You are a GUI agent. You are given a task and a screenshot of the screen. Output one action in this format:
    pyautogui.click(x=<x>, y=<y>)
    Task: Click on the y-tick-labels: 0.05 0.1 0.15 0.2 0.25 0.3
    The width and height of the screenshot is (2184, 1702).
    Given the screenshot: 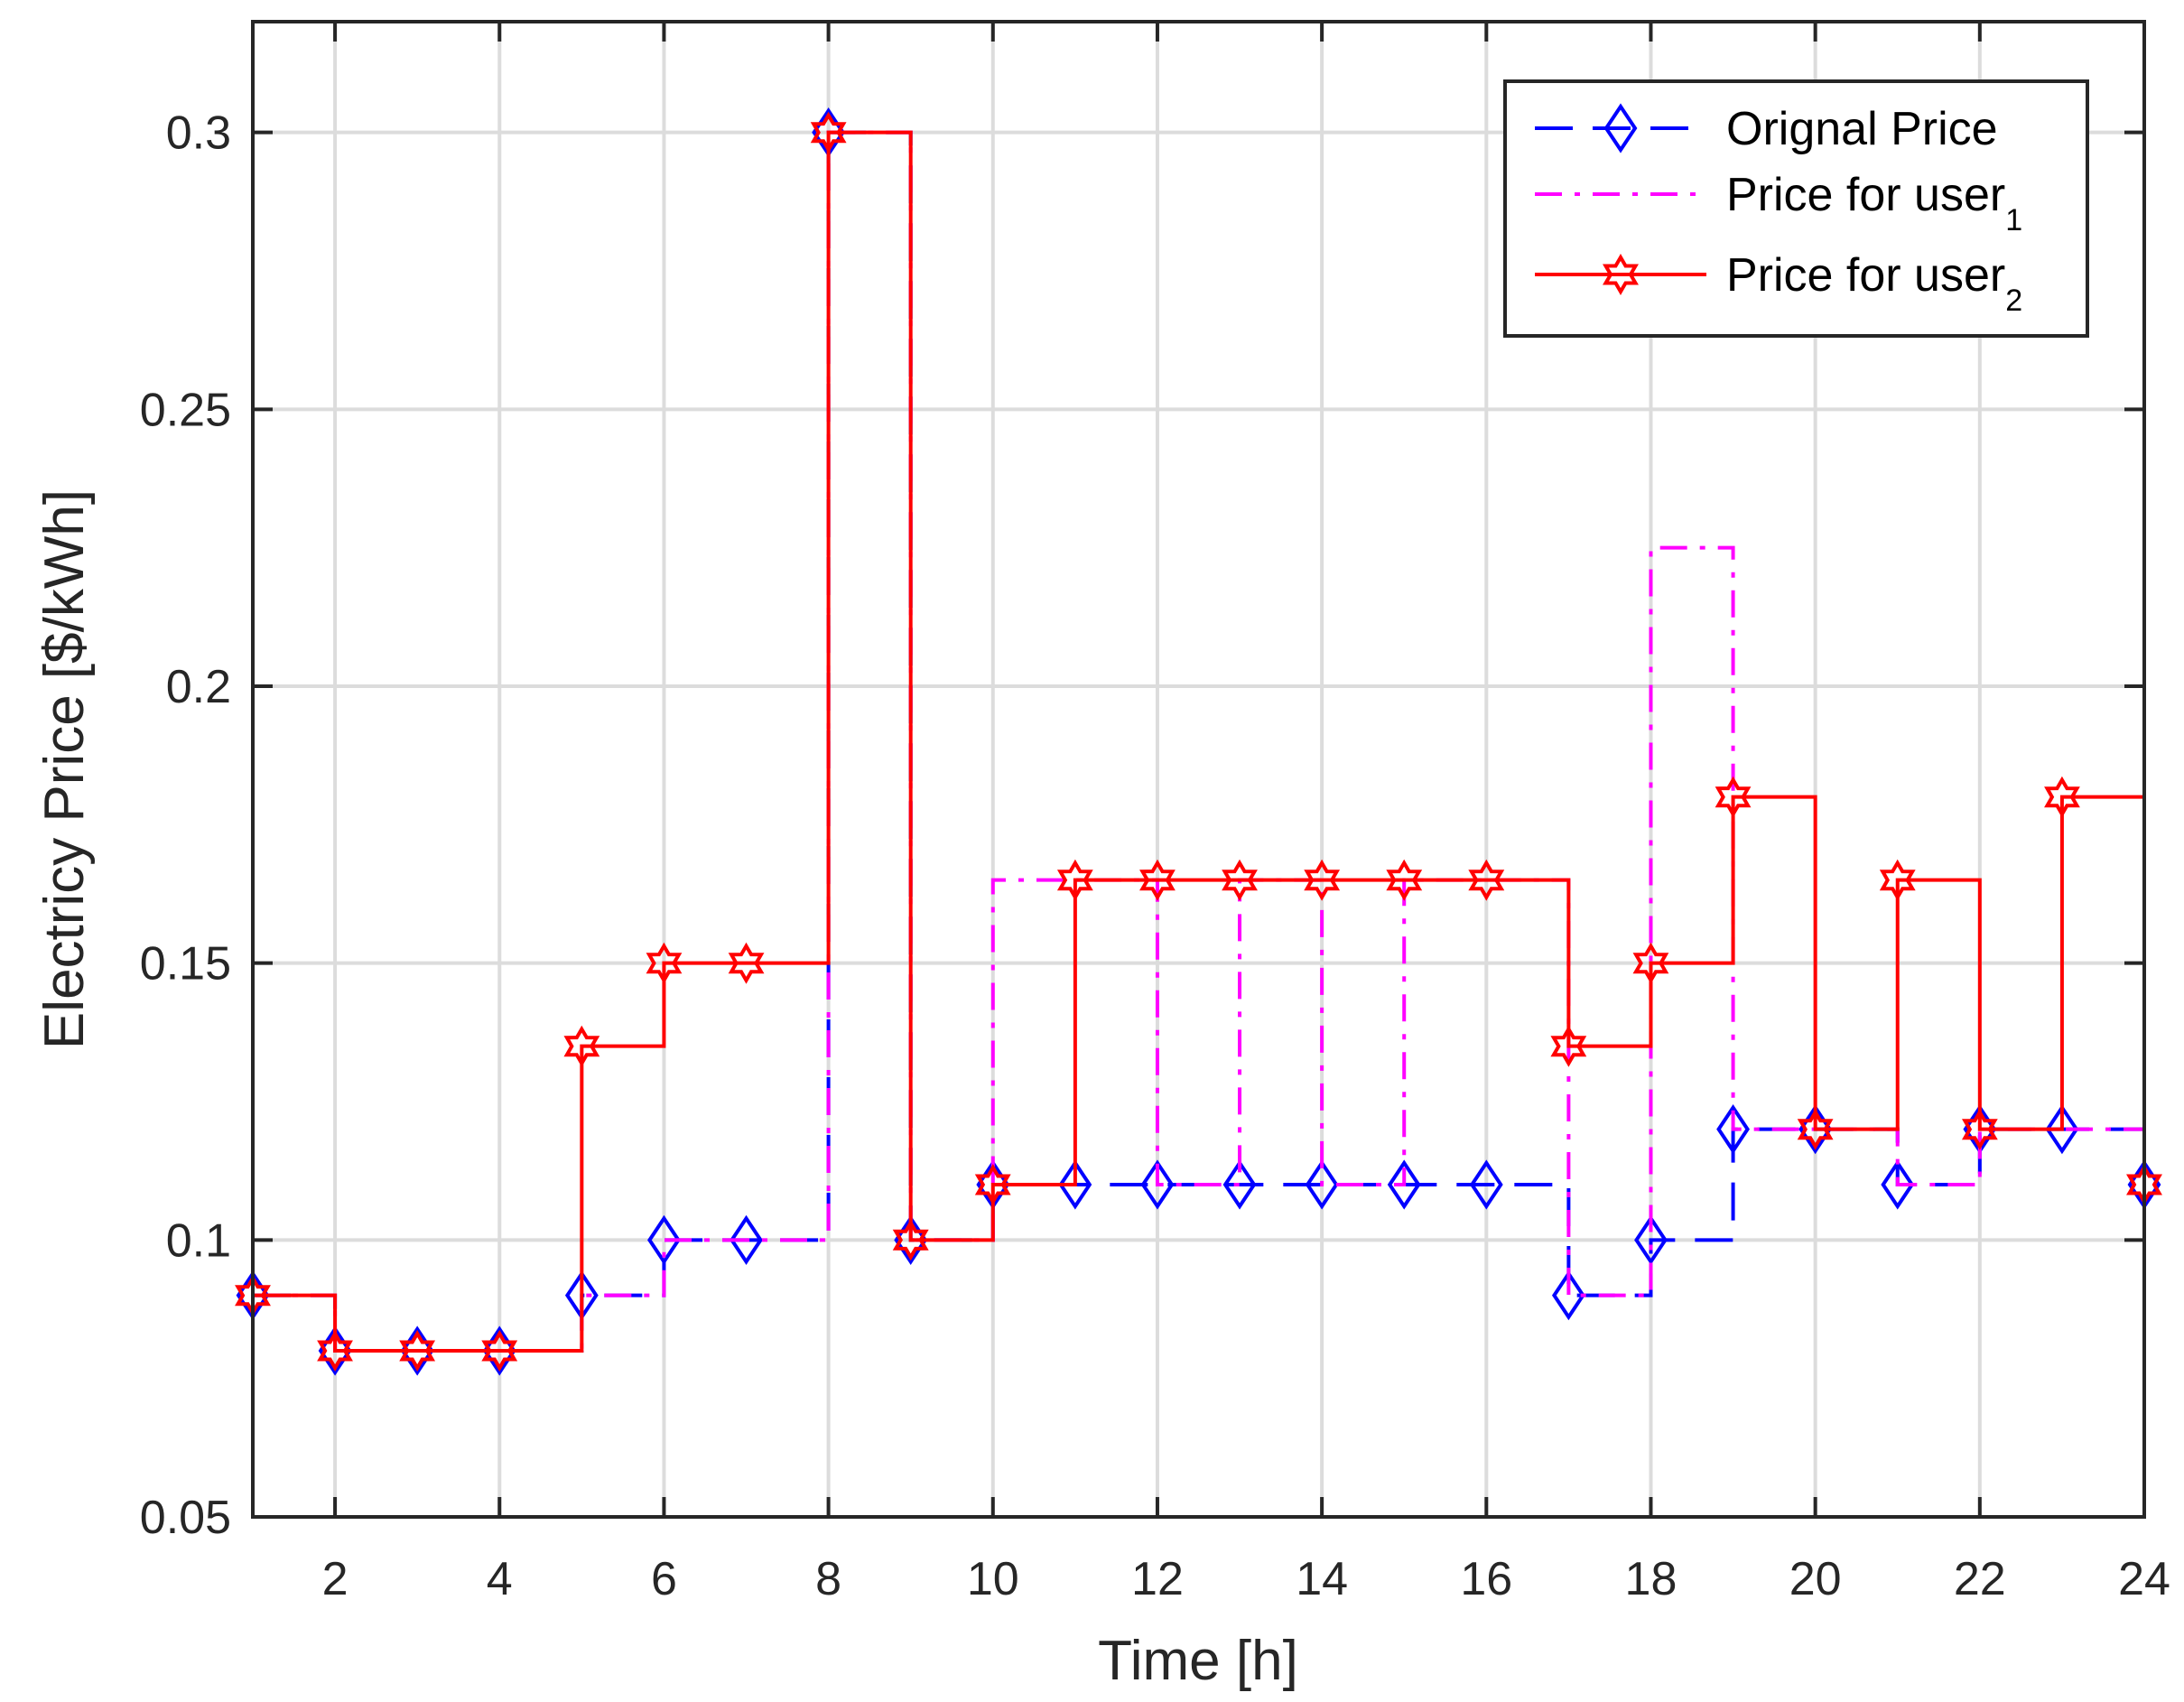 What is the action you would take?
    pyautogui.click(x=185, y=825)
    